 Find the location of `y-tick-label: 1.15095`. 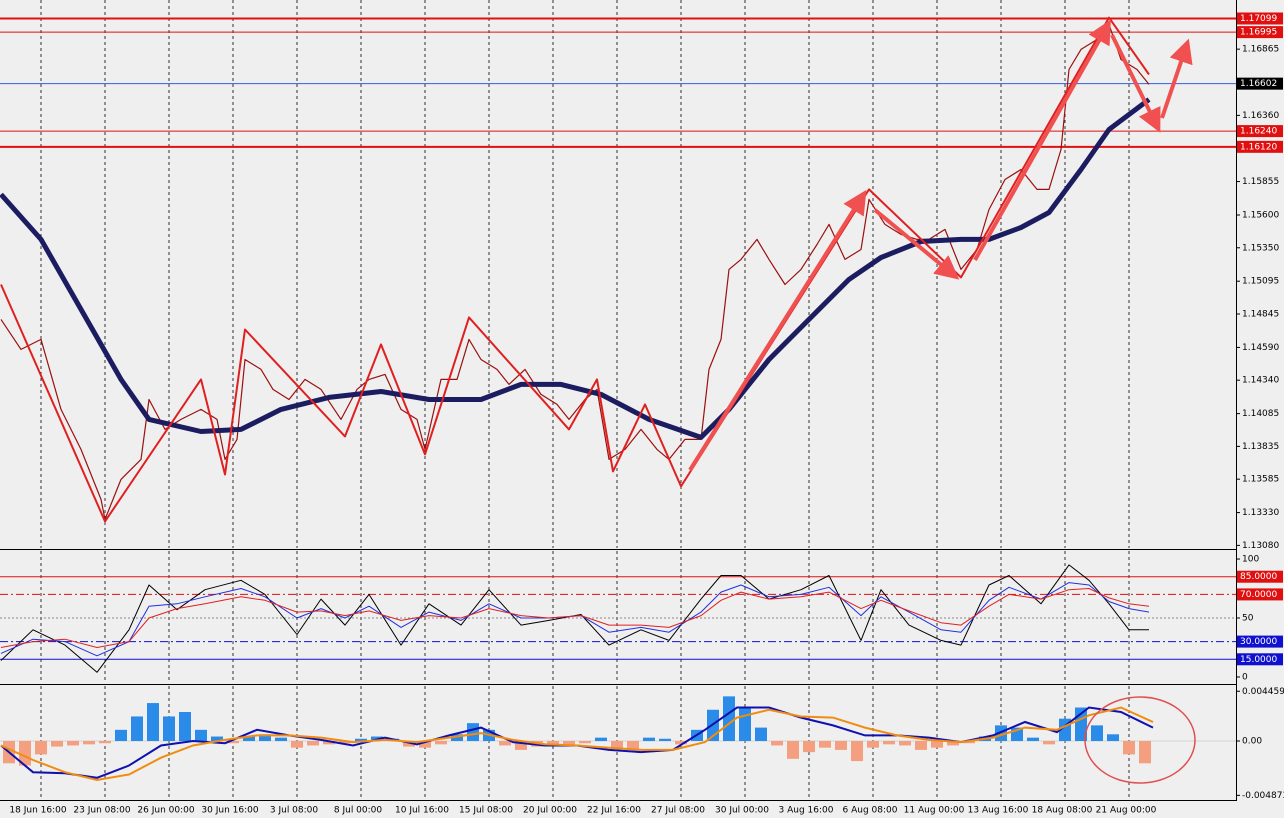

y-tick-label: 1.15095 is located at coordinates (1260, 282).